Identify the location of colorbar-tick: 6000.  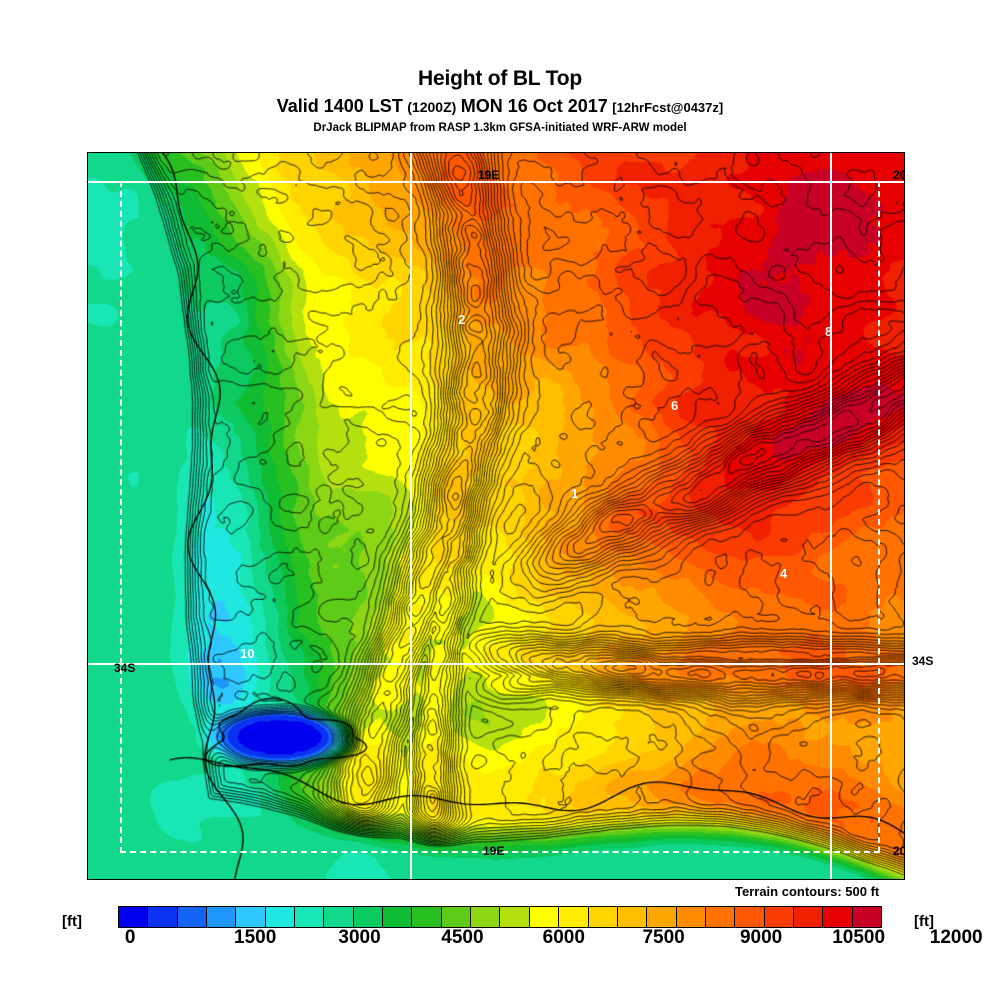
(563, 937).